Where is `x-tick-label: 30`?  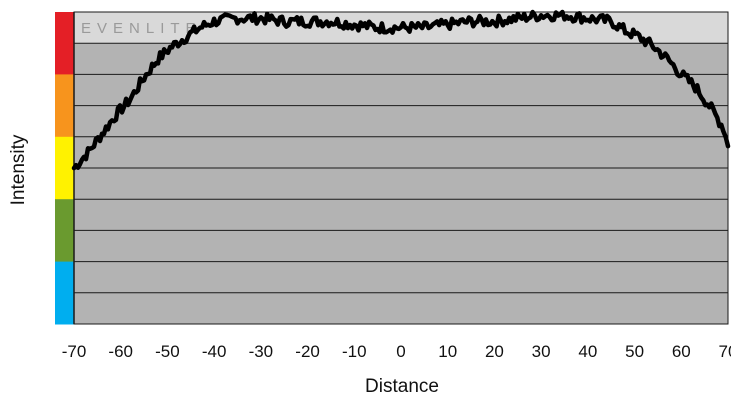
x-tick-label: 30 is located at coordinates (541, 351).